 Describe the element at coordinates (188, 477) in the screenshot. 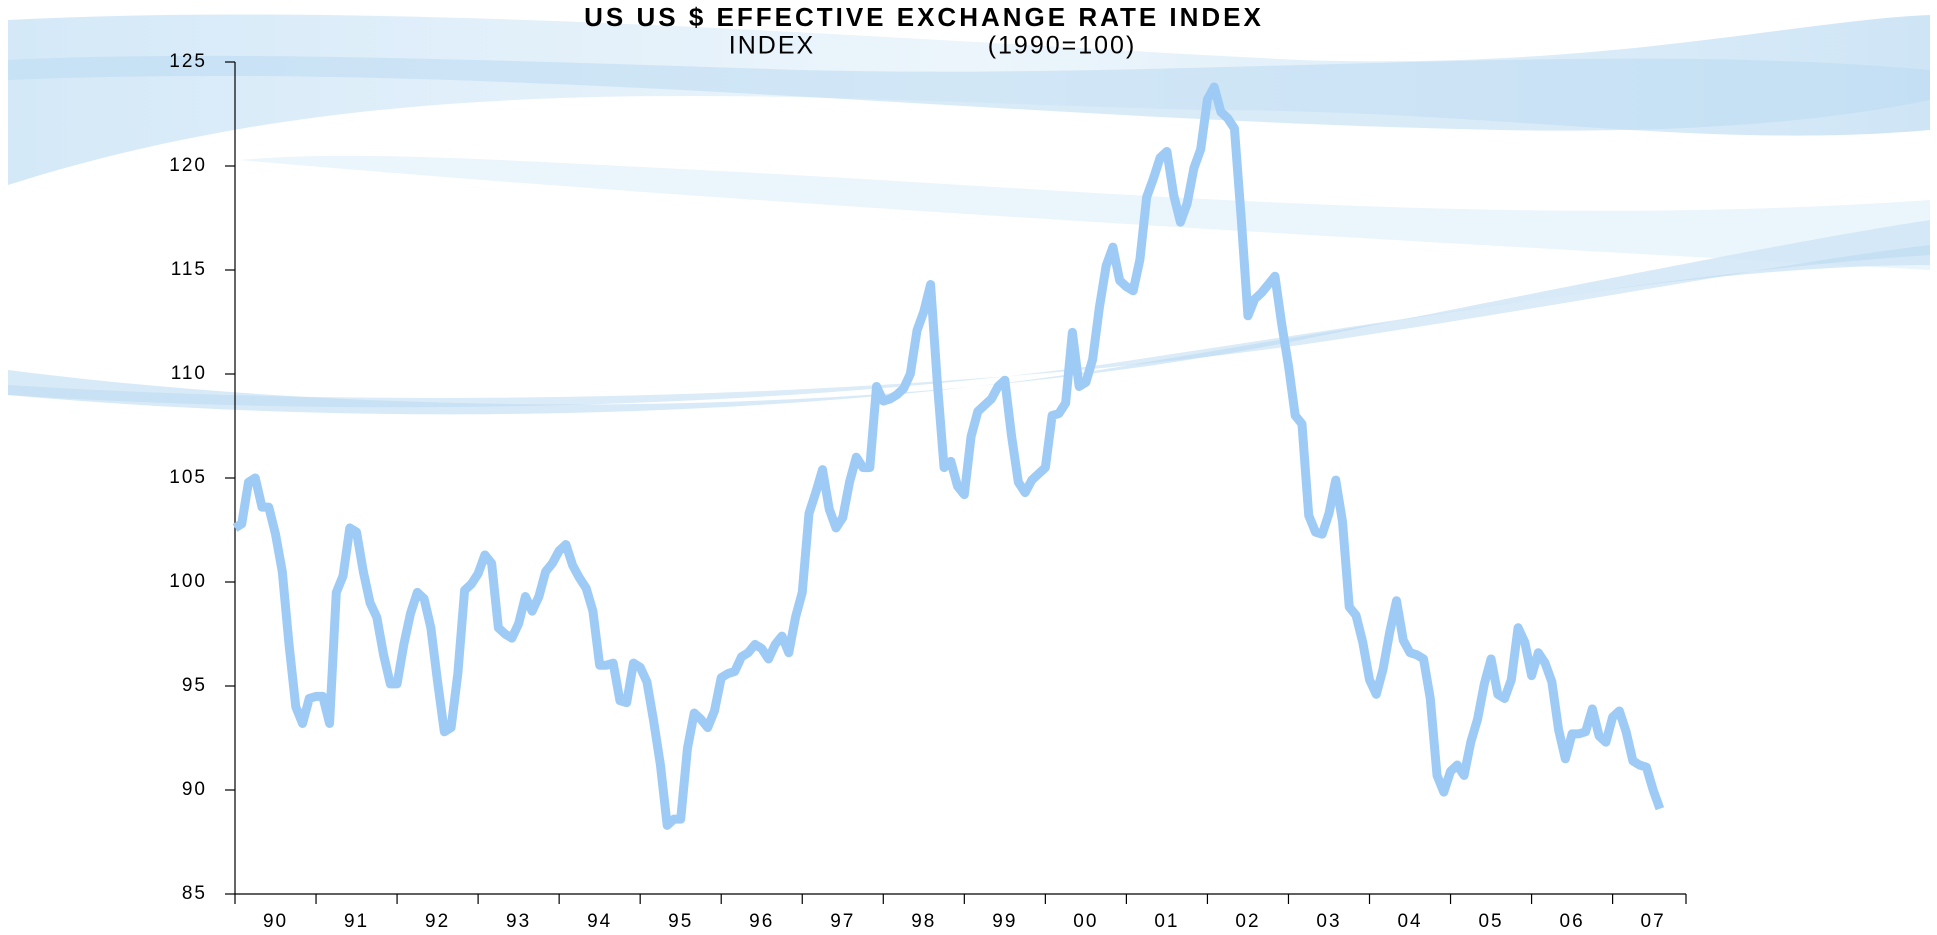

I see `y-tick-label: 105` at that location.